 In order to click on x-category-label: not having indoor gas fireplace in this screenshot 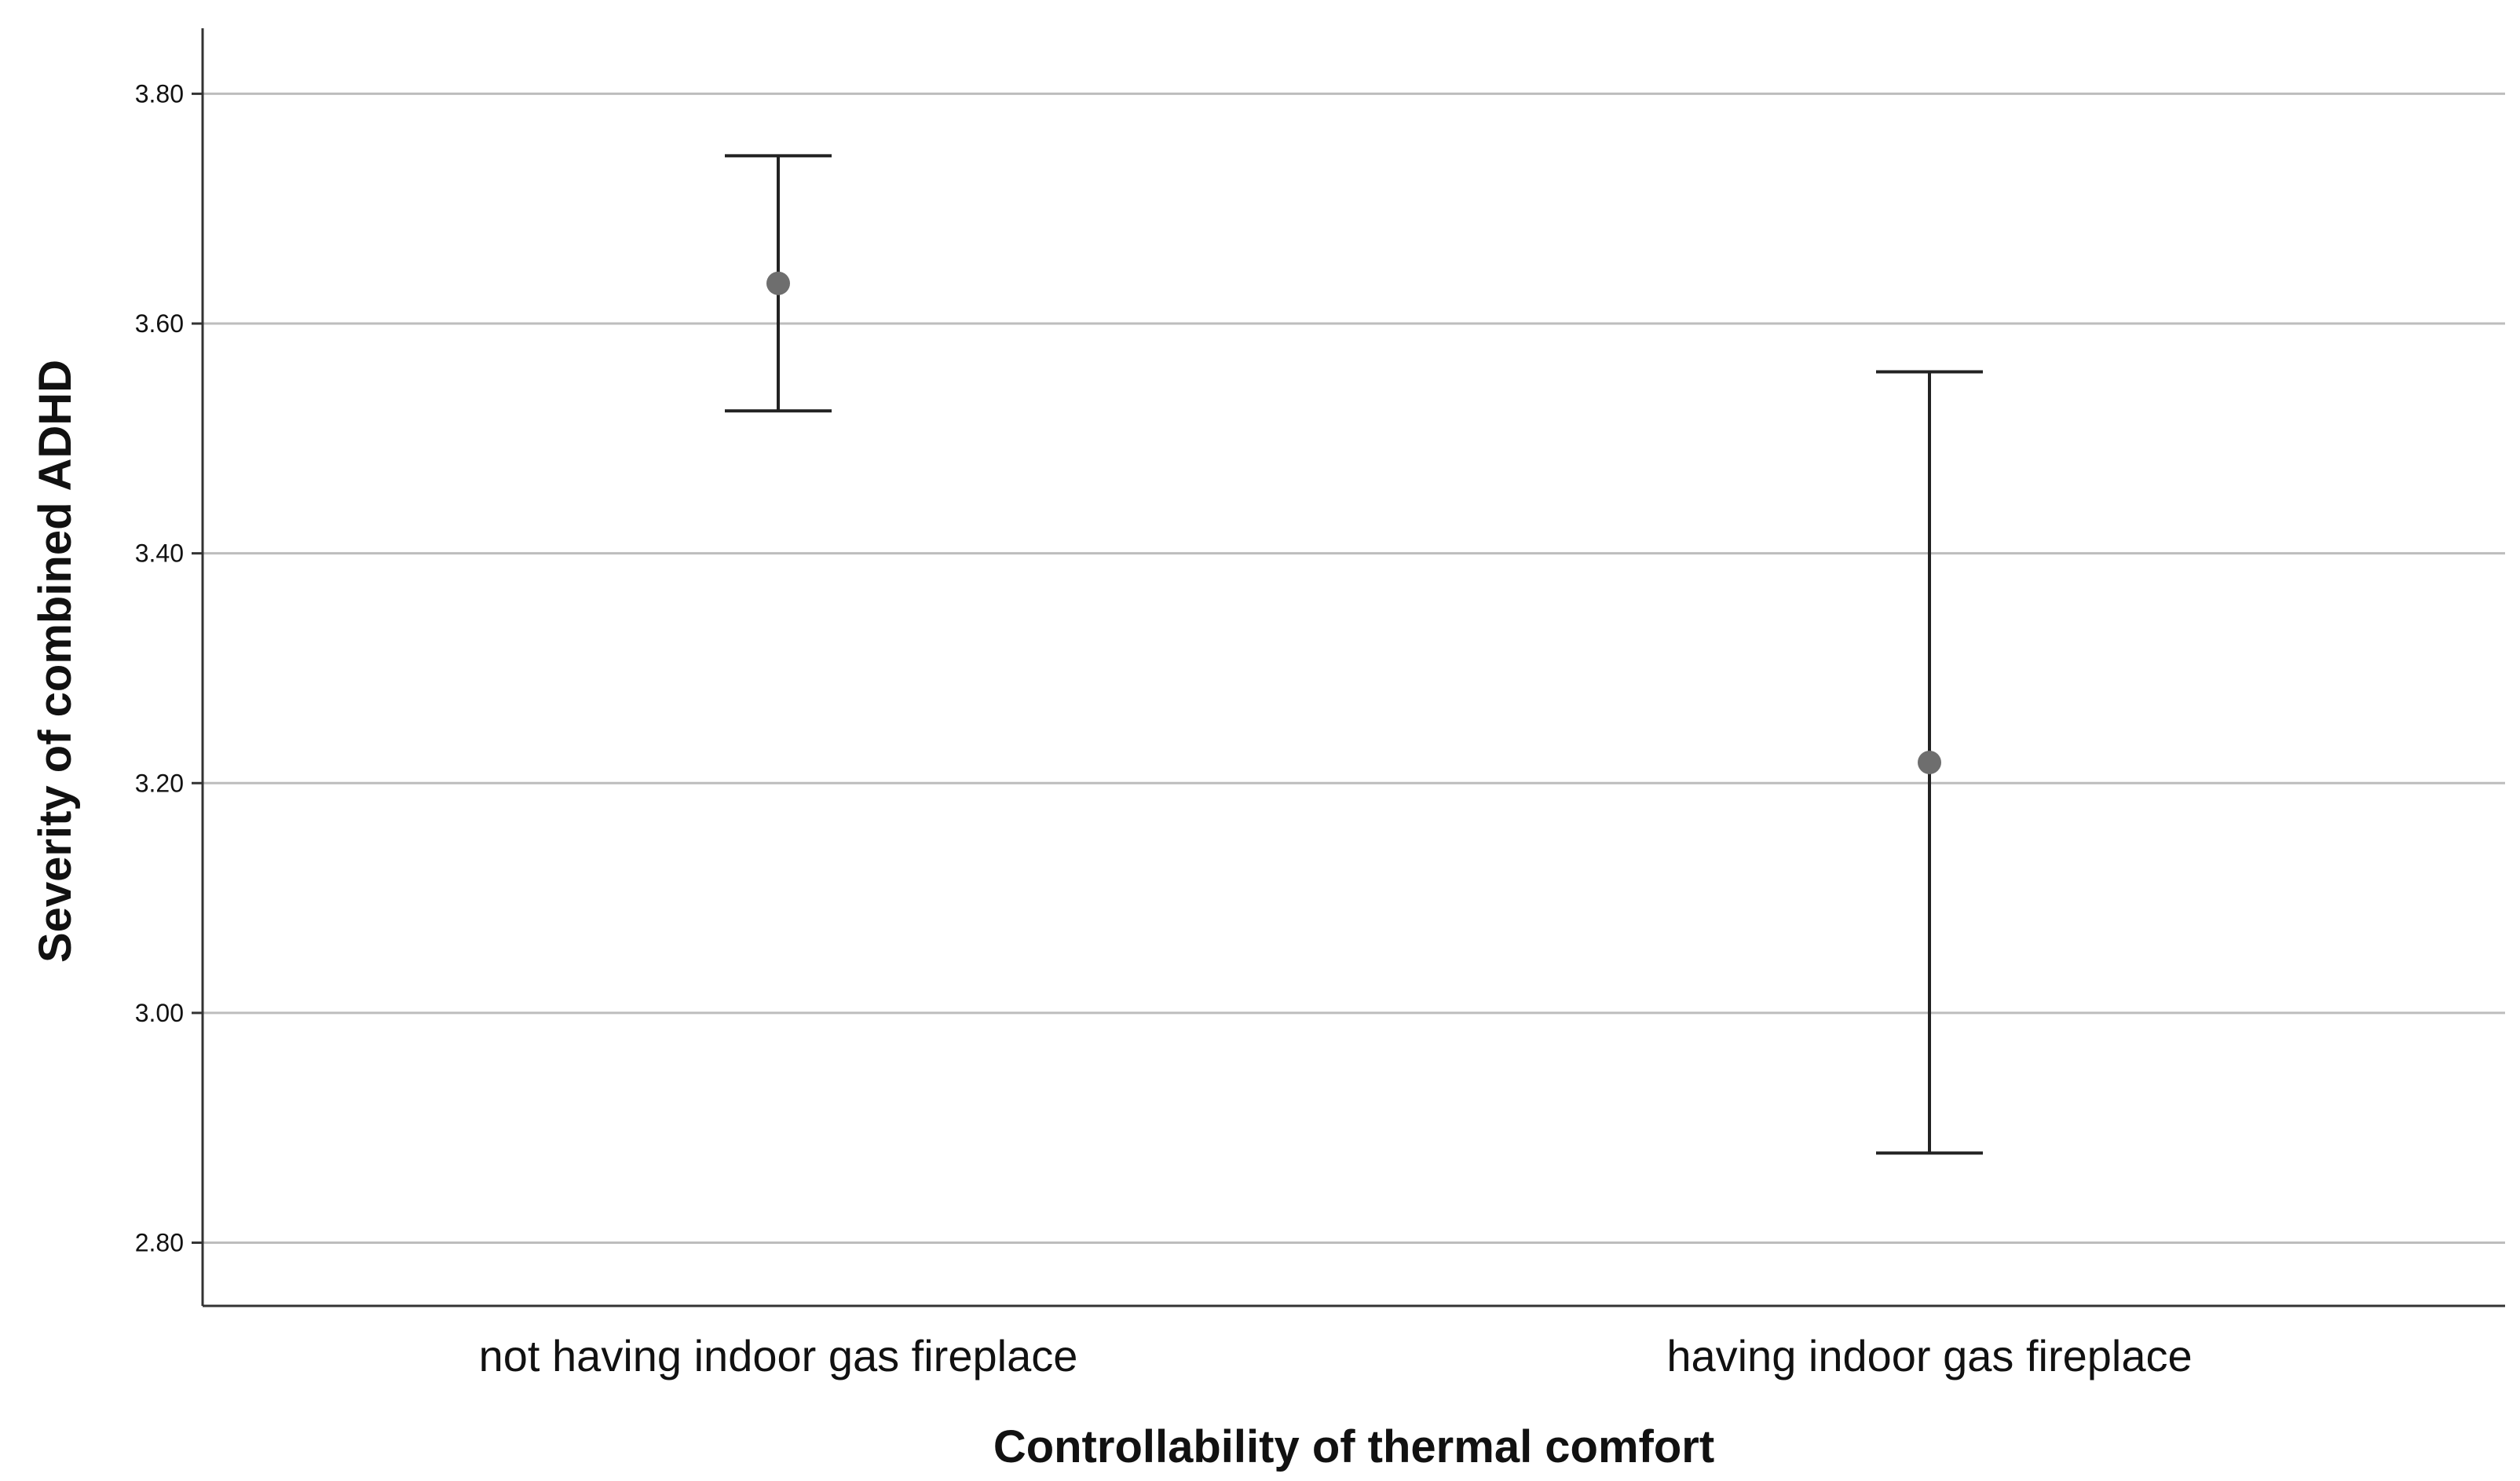, I will do `click(778, 1355)`.